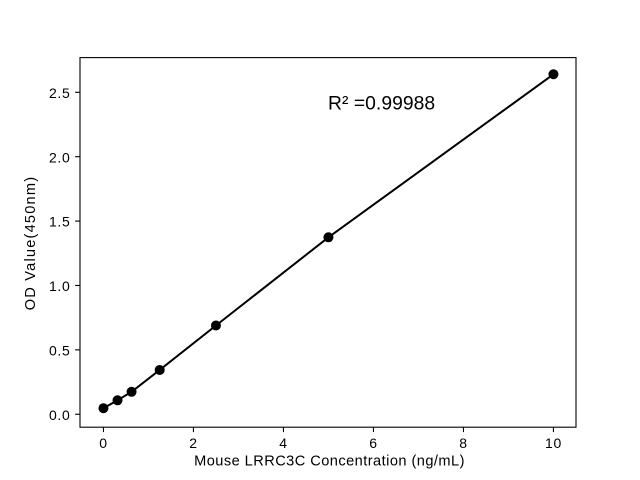 The width and height of the screenshot is (640, 480). What do you see at coordinates (60, 351) in the screenshot?
I see `svg-text: 0.5` at bounding box center [60, 351].